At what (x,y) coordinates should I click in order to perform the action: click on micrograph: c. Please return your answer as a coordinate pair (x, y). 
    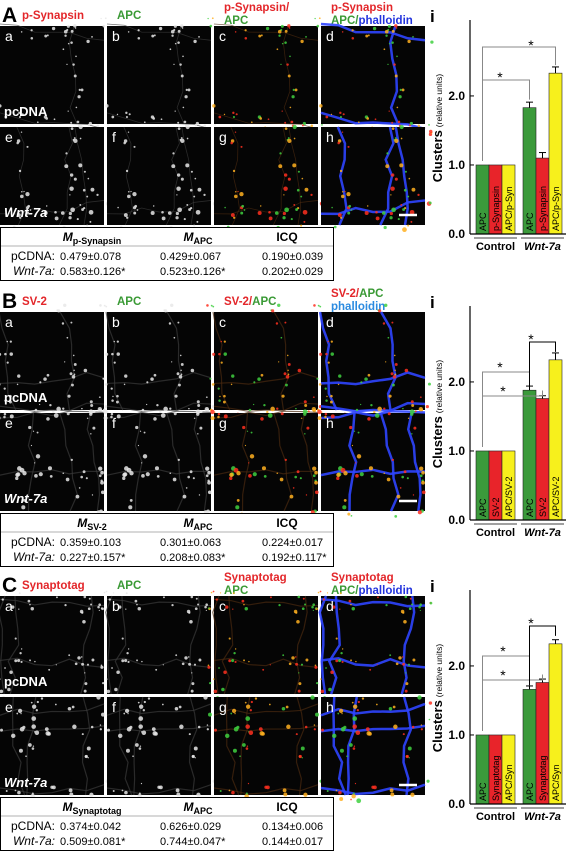
    Looking at the image, I should click on (265, 360).